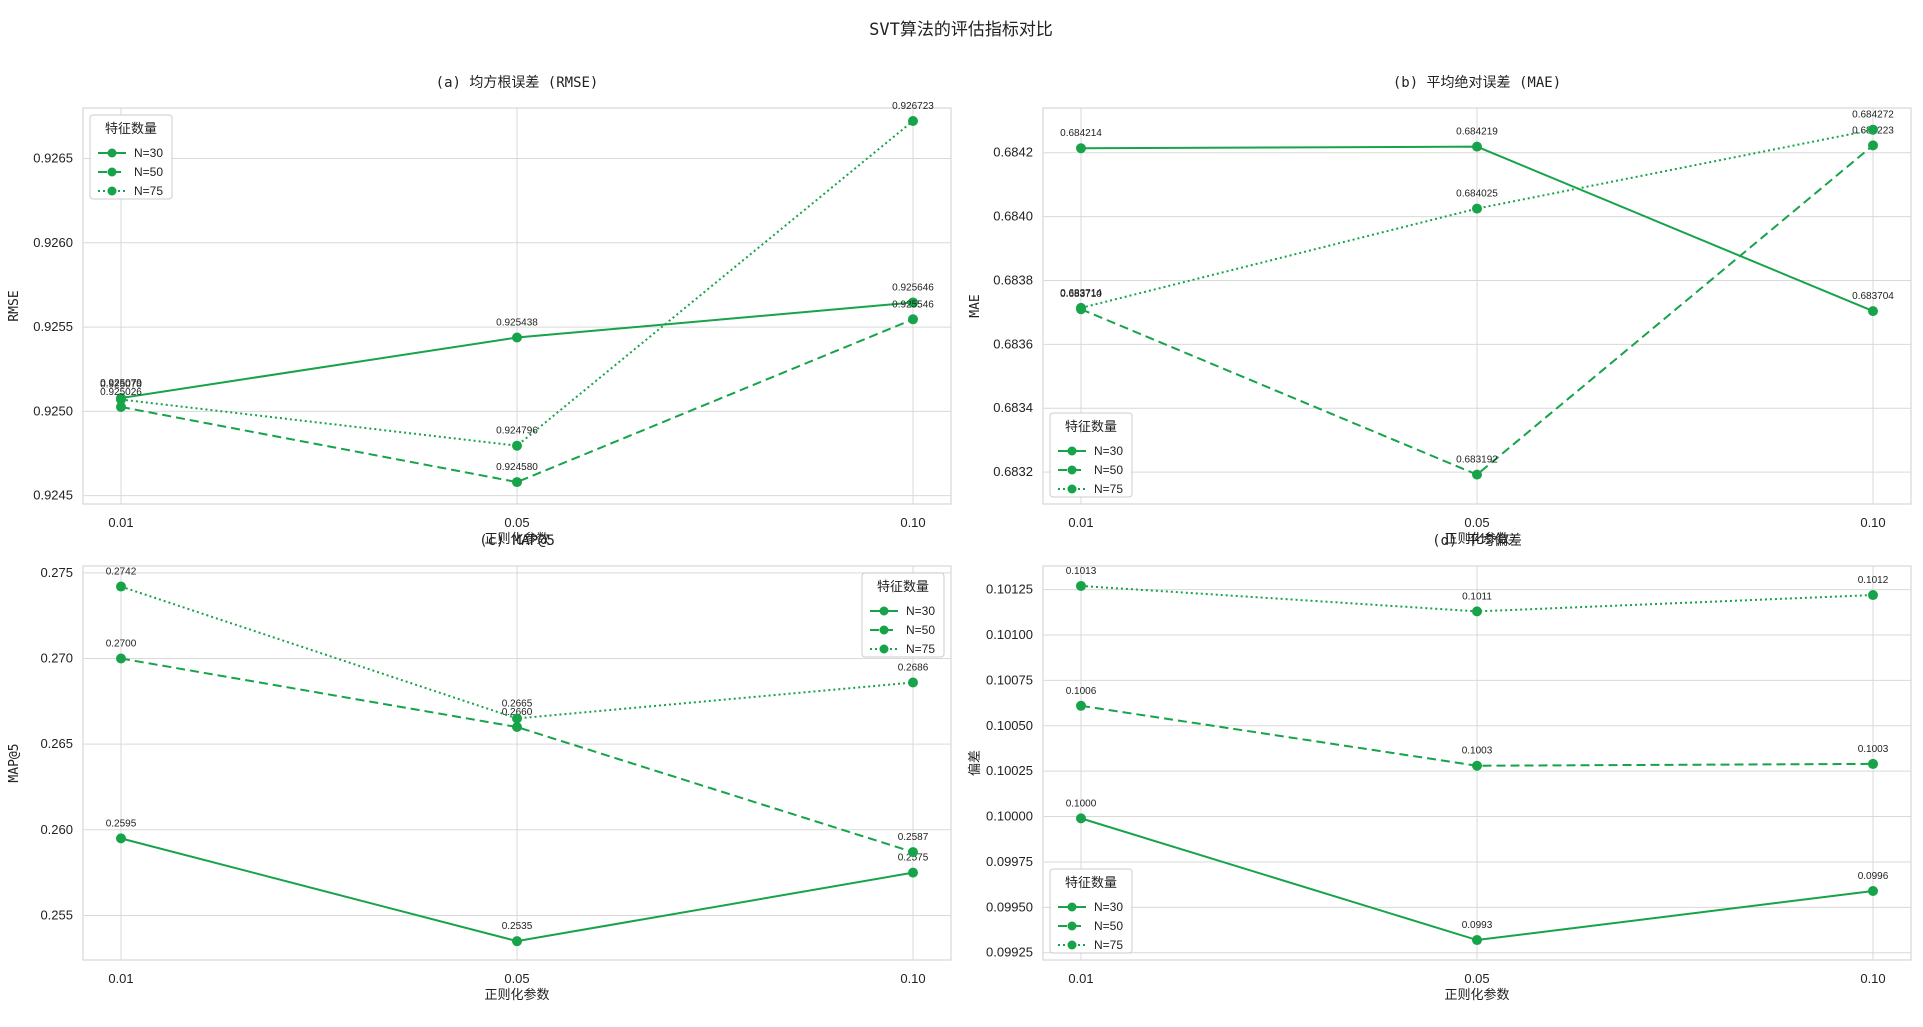 Image resolution: width=1923 pixels, height=1027 pixels. Describe the element at coordinates (1013, 152) in the screenshot. I see `y-tick-label: 0.6842` at that location.